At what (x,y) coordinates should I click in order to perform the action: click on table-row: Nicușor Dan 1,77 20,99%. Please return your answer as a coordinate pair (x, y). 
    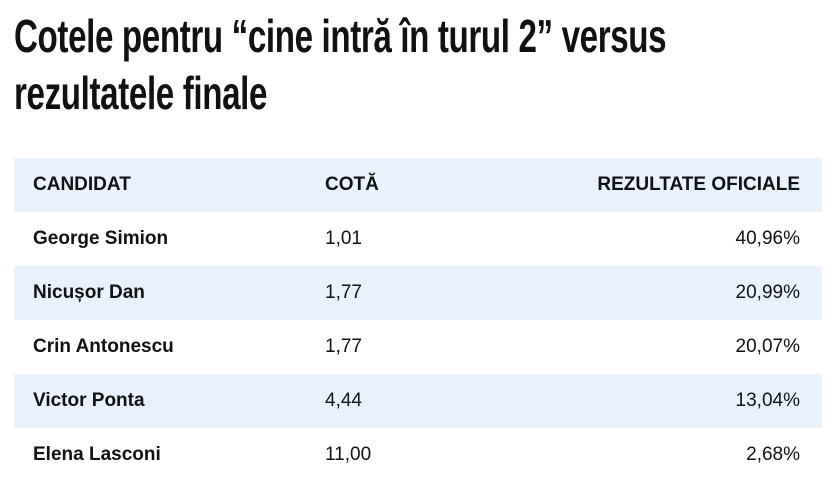
    Looking at the image, I should click on (418, 293).